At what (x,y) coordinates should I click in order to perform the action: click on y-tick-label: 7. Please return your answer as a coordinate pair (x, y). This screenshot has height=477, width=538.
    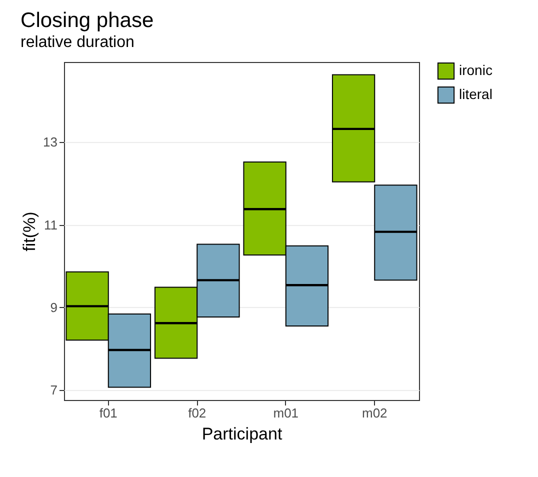
    Looking at the image, I should click on (54, 390).